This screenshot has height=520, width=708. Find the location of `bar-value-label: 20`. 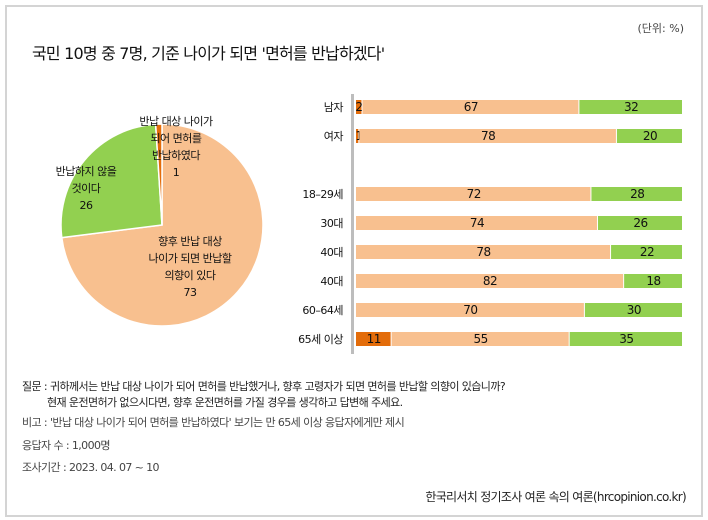

bar-value-label: 20 is located at coordinates (650, 136).